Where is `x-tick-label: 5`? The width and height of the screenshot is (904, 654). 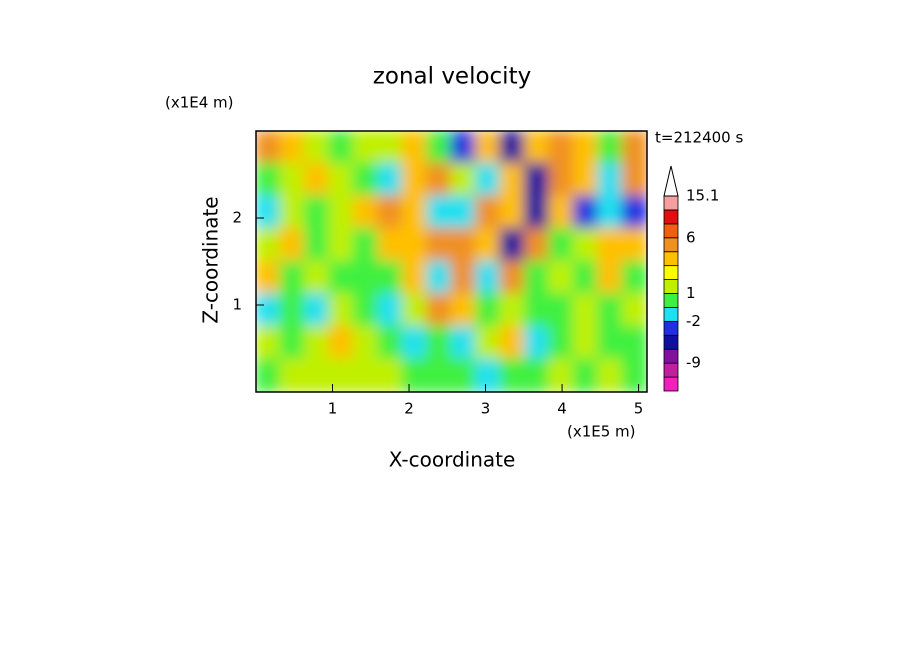
x-tick-label: 5 is located at coordinates (639, 409).